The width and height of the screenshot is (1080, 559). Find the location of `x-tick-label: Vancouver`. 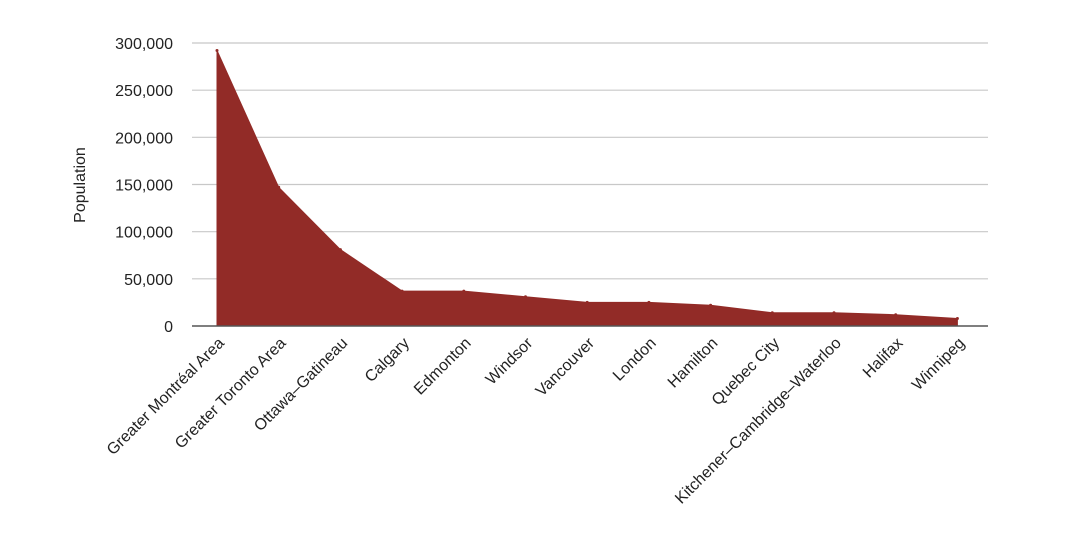

x-tick-label: Vancouver is located at coordinates (566, 367).